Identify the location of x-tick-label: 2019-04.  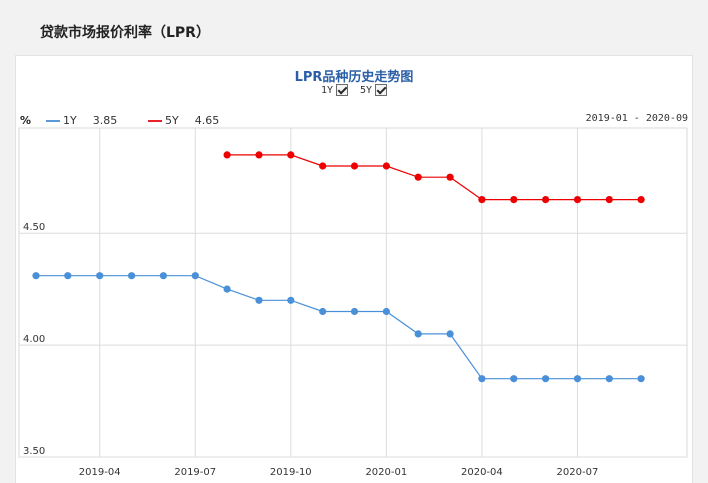
(100, 472).